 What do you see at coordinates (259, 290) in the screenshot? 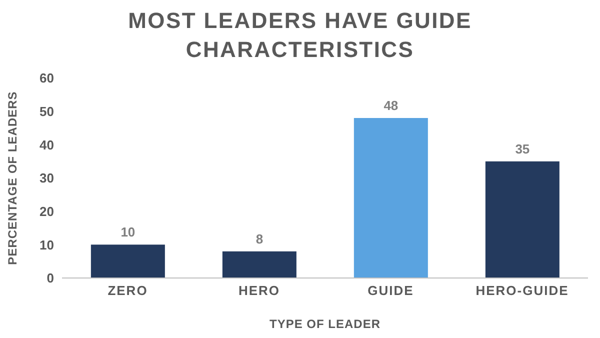
I see `x-tick-label: HERO` at bounding box center [259, 290].